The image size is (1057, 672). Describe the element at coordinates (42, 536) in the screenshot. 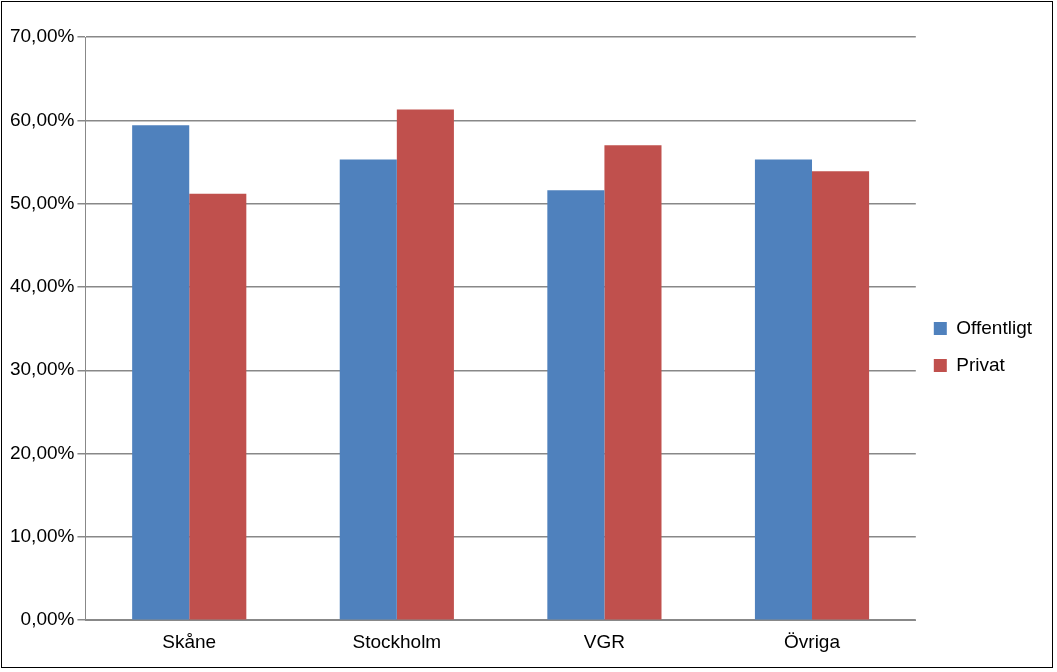

I see `y-tick-label: 10,00%` at that location.